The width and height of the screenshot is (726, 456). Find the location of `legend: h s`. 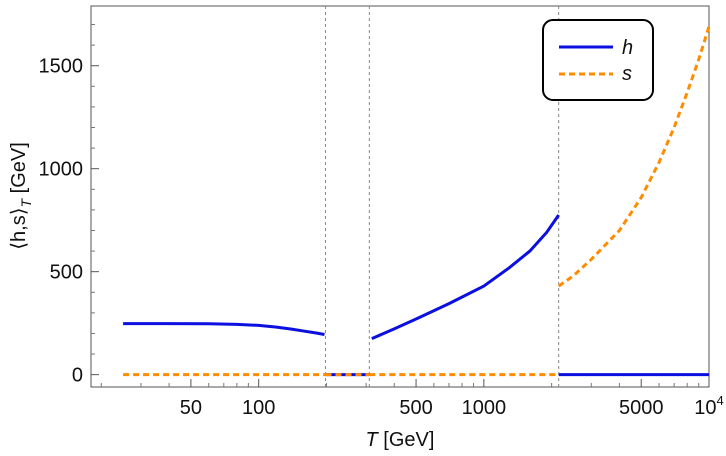

legend: h s is located at coordinates (598, 60).